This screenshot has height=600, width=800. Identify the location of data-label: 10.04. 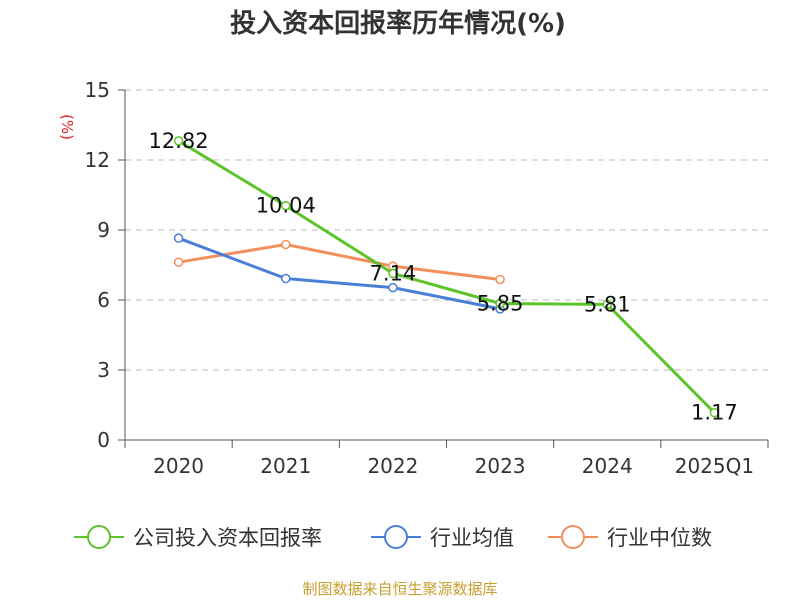
(286, 206).